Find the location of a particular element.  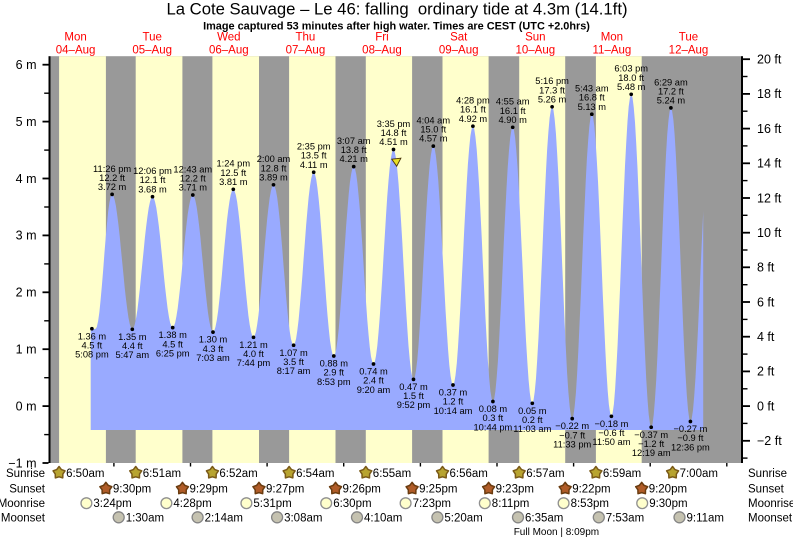

svg-text: Sat is located at coordinates (459, 38).